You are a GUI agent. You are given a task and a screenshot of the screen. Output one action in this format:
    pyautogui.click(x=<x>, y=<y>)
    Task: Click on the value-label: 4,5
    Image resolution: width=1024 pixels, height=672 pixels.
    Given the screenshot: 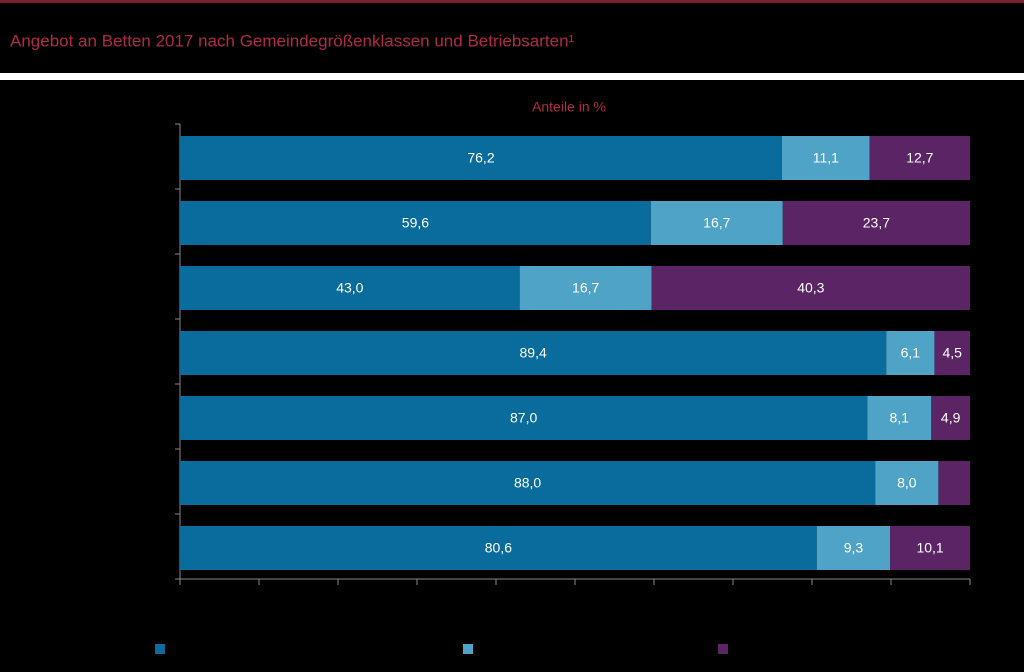 What is the action you would take?
    pyautogui.click(x=952, y=353)
    